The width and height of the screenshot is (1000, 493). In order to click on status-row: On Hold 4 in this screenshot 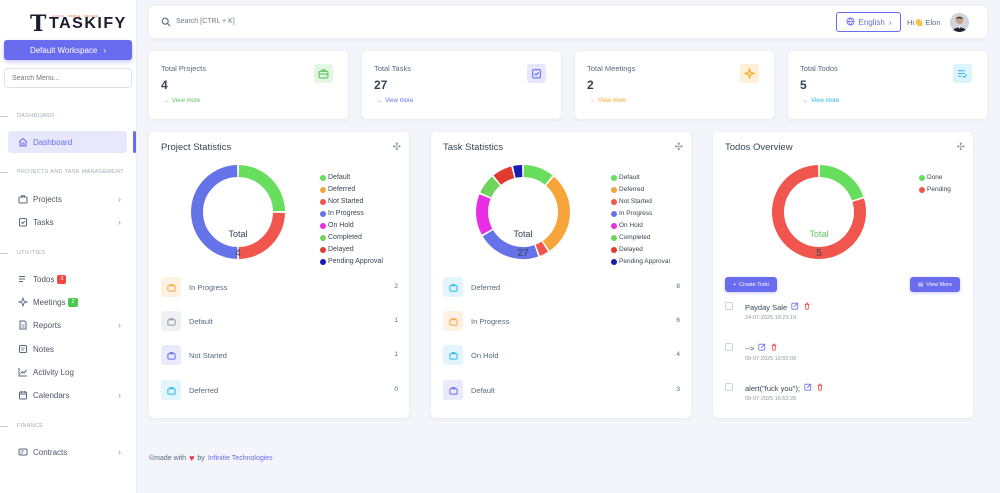, I will do `click(561, 355)`.